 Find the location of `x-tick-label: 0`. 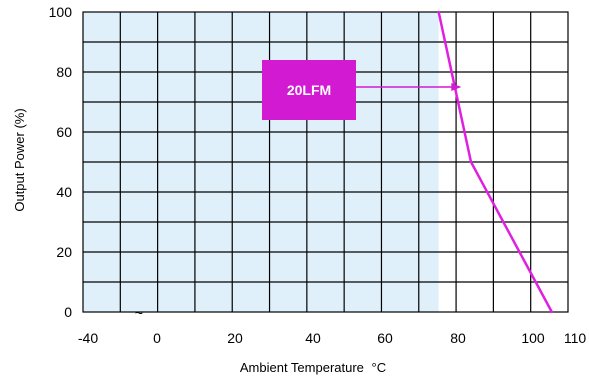

x-tick-label: 0 is located at coordinates (157, 338).